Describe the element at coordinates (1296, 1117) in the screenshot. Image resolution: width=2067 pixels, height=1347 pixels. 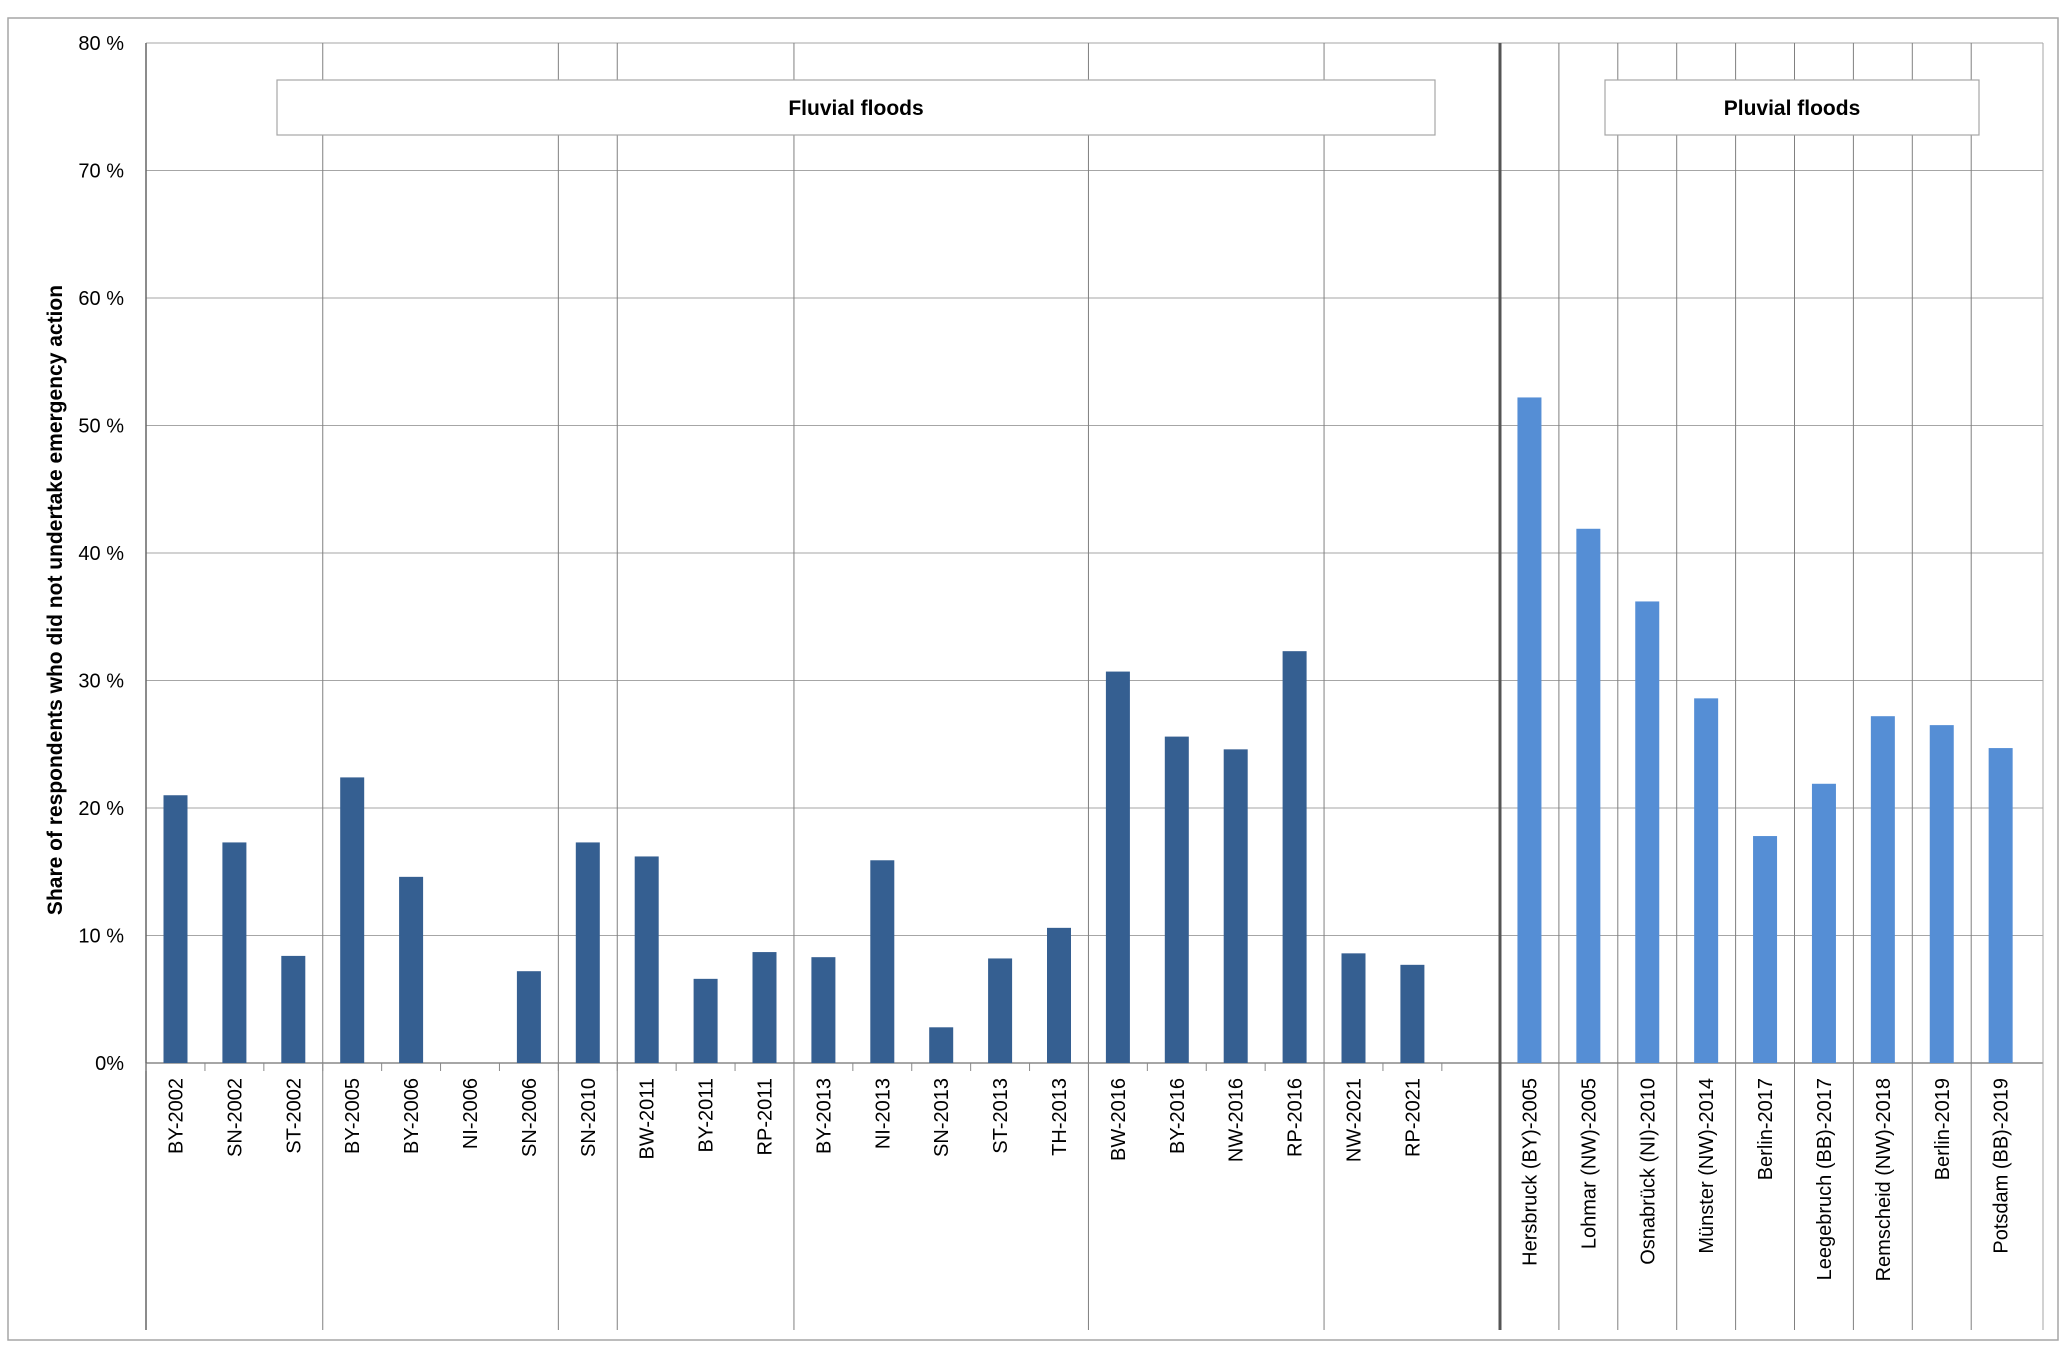
I see `category-label: RP-2016` at that location.